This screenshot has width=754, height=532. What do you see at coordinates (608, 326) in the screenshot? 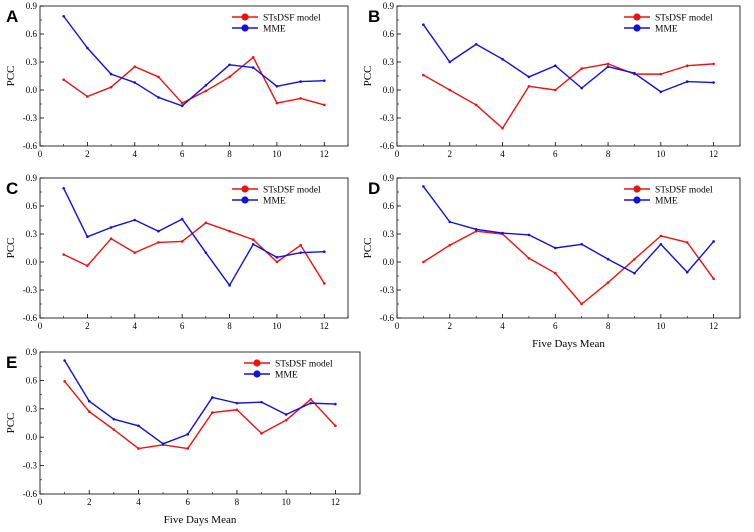
I see `x-tick-label: 8` at bounding box center [608, 326].